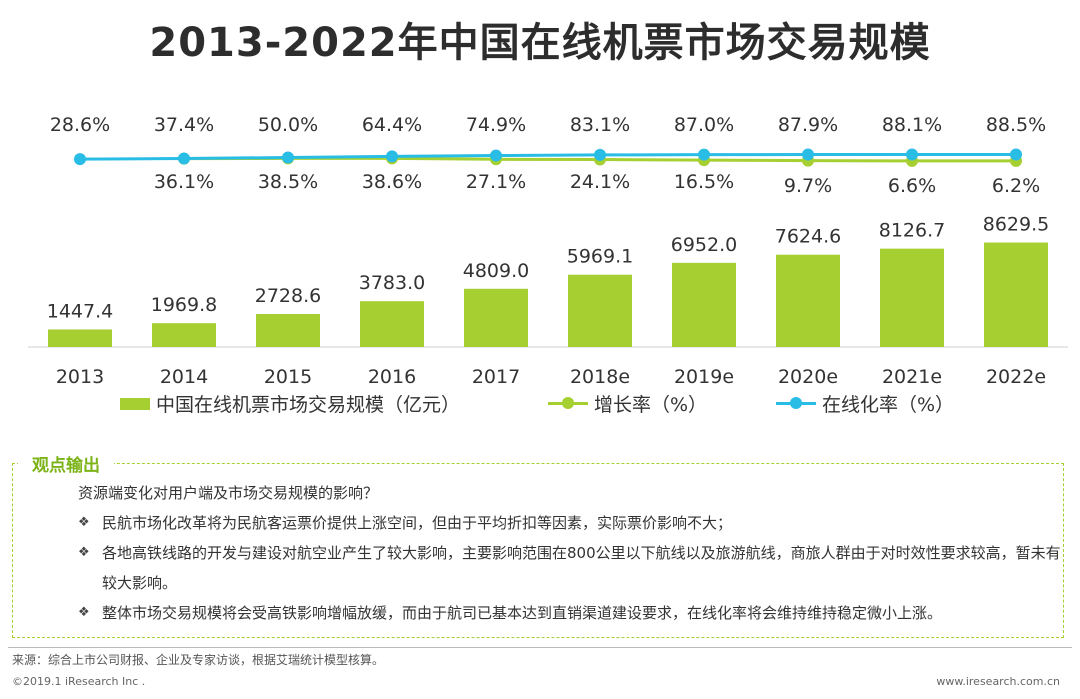  I want to click on online-value-label: 83.1%, so click(600, 125).